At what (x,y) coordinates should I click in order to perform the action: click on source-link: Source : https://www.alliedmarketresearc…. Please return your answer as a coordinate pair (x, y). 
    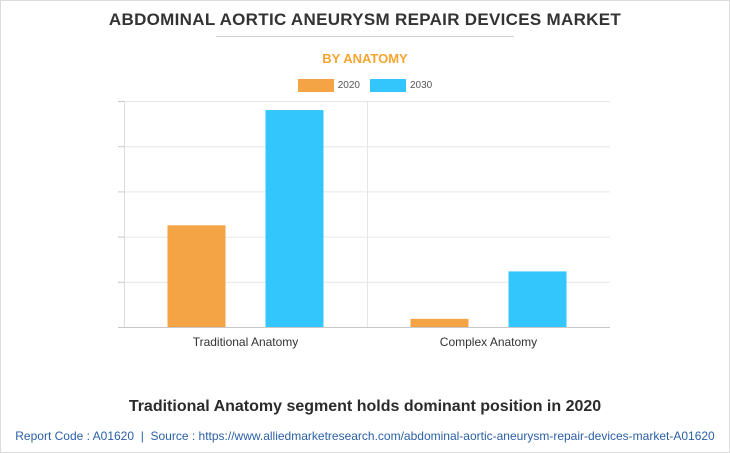
    Looking at the image, I should click on (432, 436).